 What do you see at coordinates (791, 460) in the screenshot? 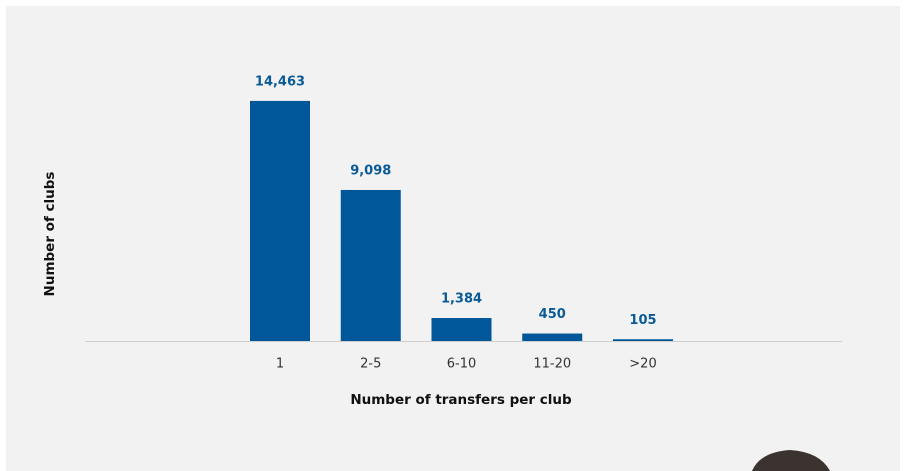
I see `photo-fragment` at bounding box center [791, 460].